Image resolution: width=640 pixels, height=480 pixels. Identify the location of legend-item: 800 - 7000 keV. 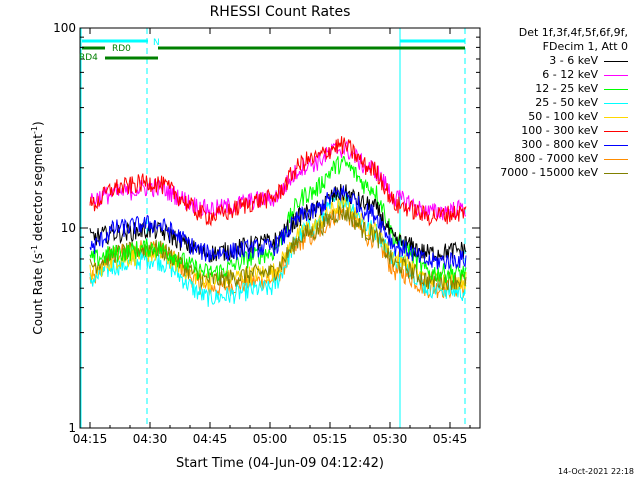
(550, 159).